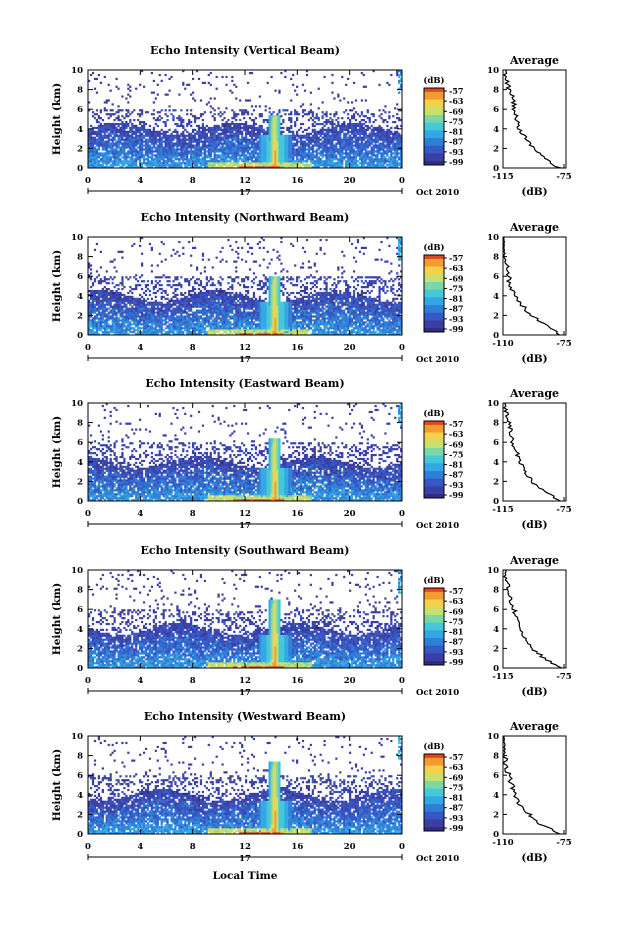  Describe the element at coordinates (434, 627) in the screenshot. I see `colorbar` at that location.